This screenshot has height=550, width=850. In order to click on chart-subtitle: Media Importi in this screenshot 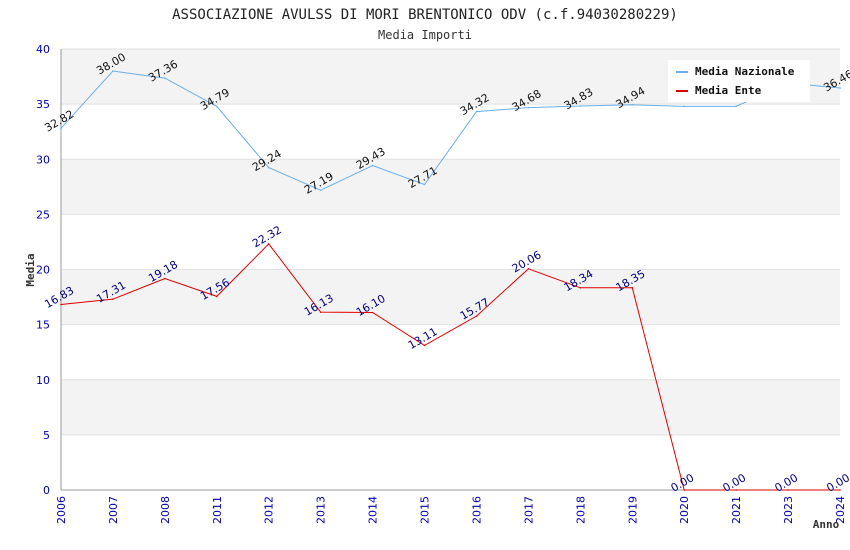, I will do `click(425, 35)`.